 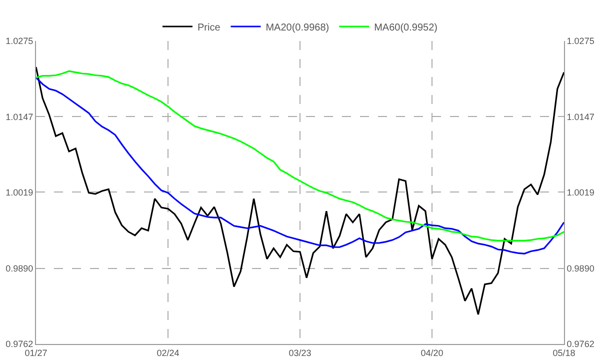 What do you see at coordinates (580, 41) in the screenshot?
I see `y2-tick-label: 1.0275` at bounding box center [580, 41].